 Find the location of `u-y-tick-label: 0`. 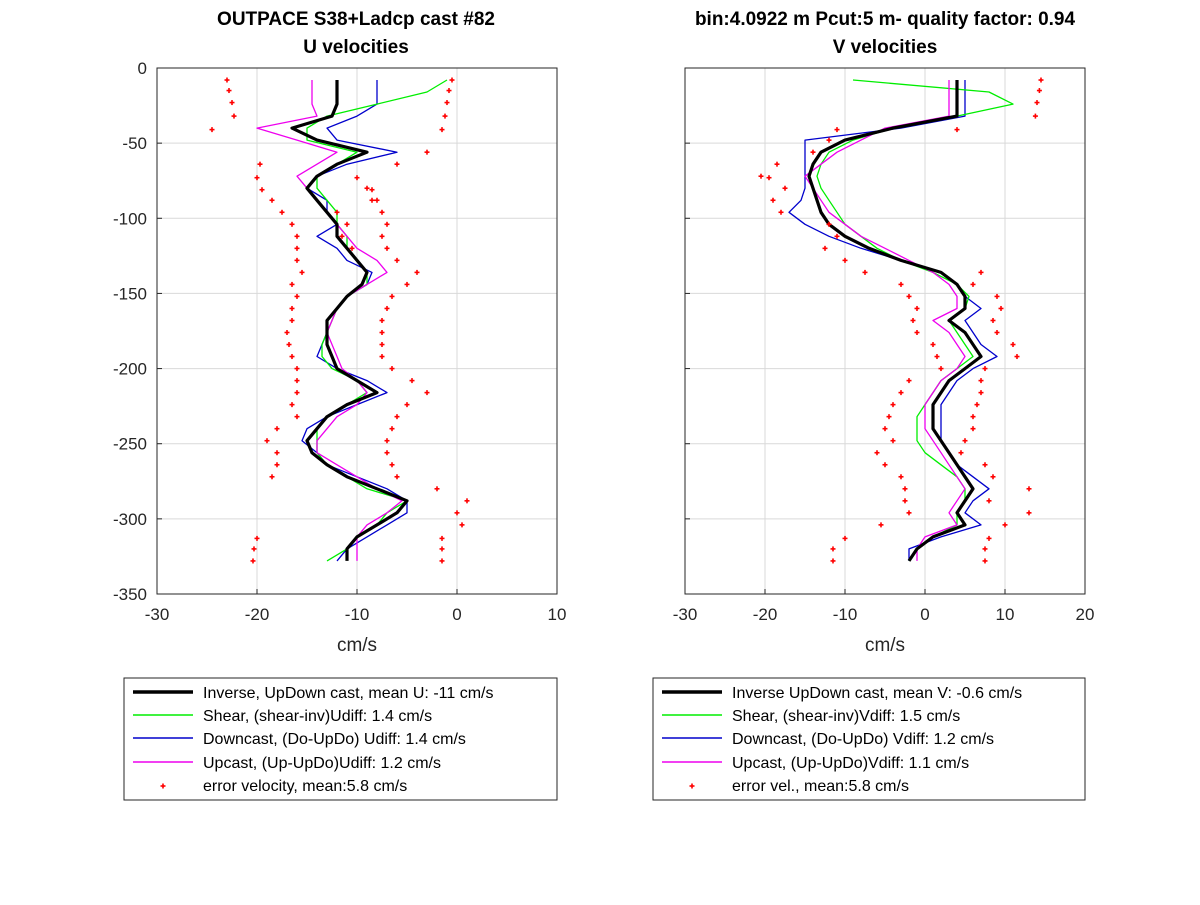

u-y-tick-label: 0 is located at coordinates (142, 68).